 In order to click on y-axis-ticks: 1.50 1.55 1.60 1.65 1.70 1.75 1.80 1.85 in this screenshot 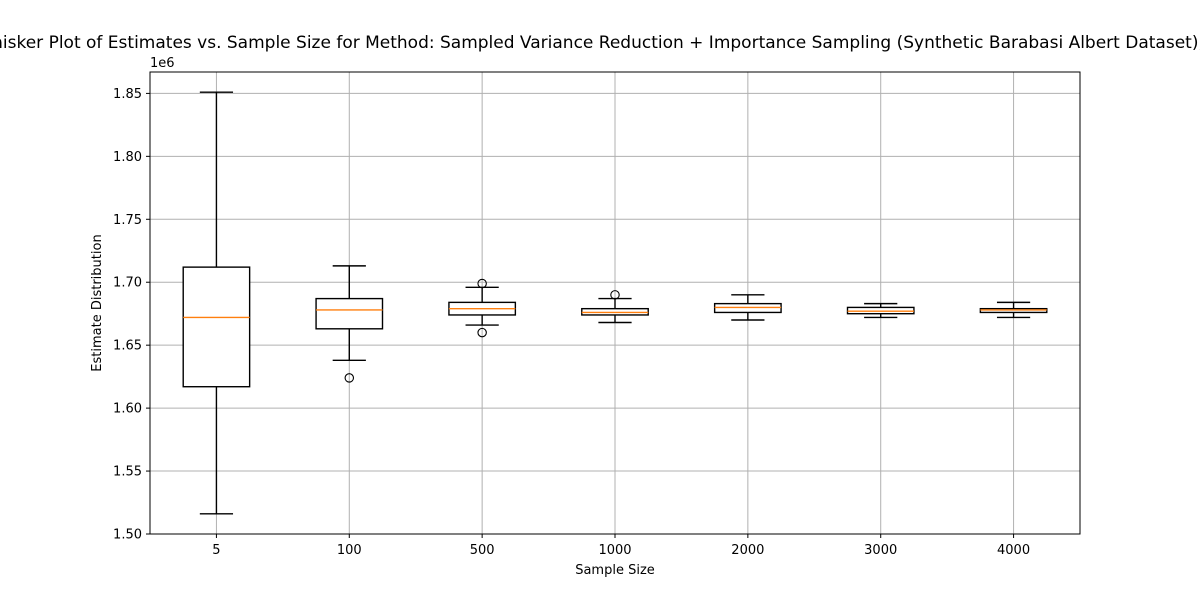, I will do `click(131, 315)`.